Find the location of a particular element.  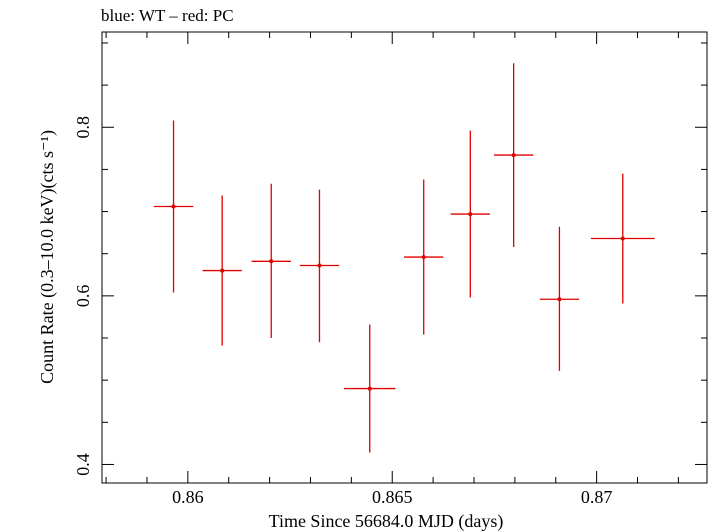

y-axis-label: Count Rate (0.3–10.0 keV)(cts s⁻¹) is located at coordinates (47, 257).